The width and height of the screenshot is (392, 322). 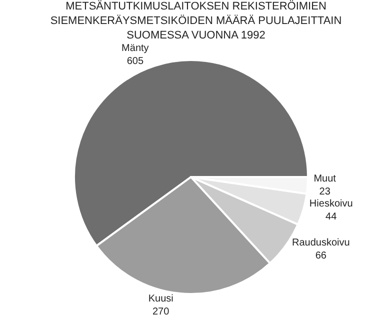 I want to click on slice-label: Mänty, so click(x=135, y=48).